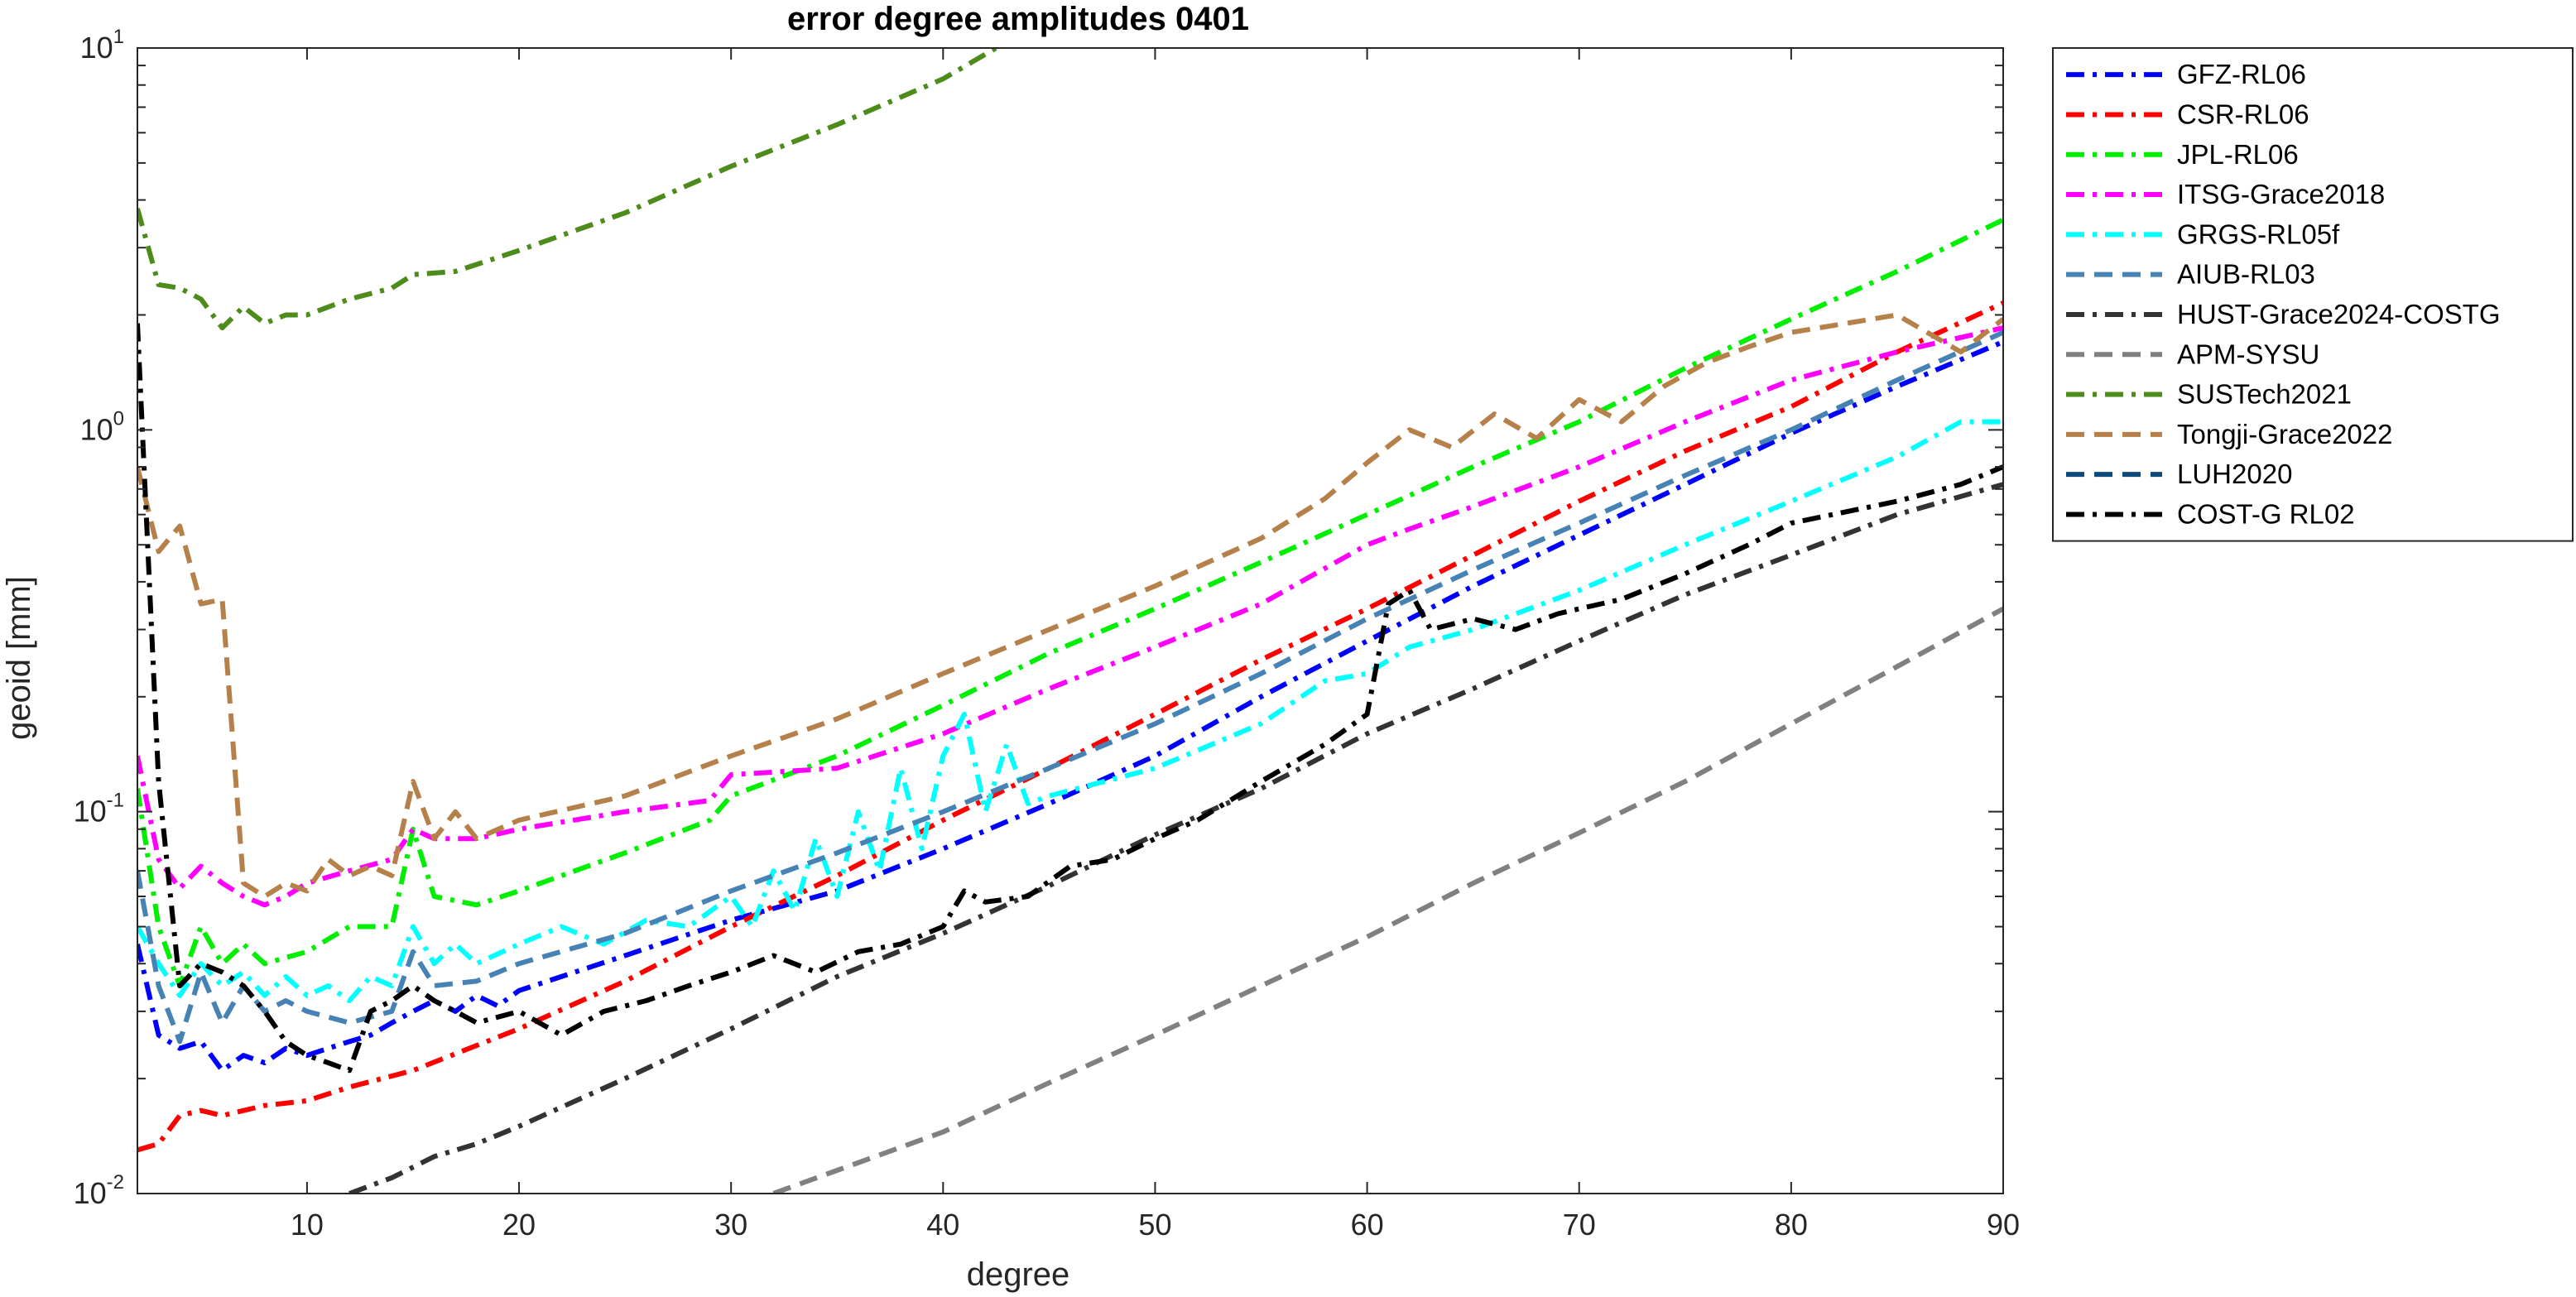 The image size is (2576, 1297). I want to click on x-tick-label: 70, so click(1579, 1225).